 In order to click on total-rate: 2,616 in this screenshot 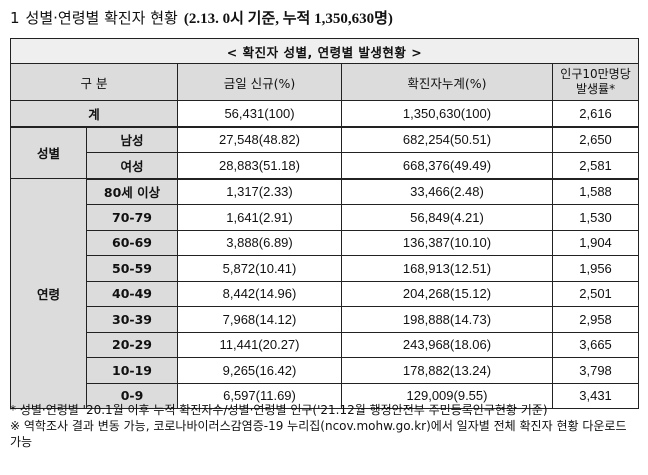, I will do `click(595, 114)`.